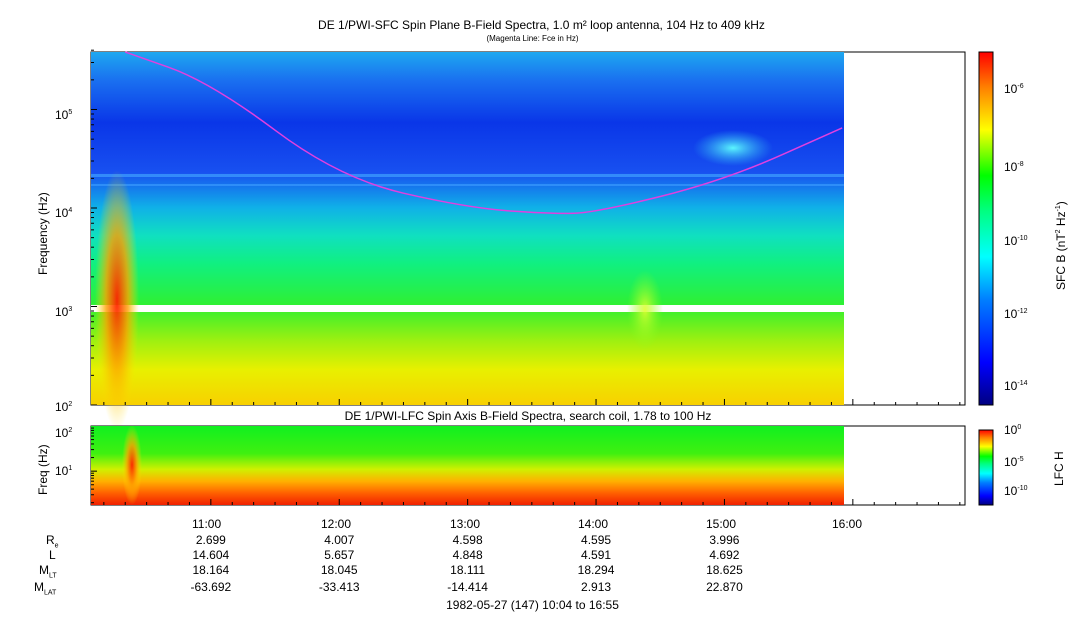 This screenshot has height=620, width=1083. Describe the element at coordinates (1016, 314) in the screenshot. I see `top-cb-tick-12: 10⁻¹²` at that location.